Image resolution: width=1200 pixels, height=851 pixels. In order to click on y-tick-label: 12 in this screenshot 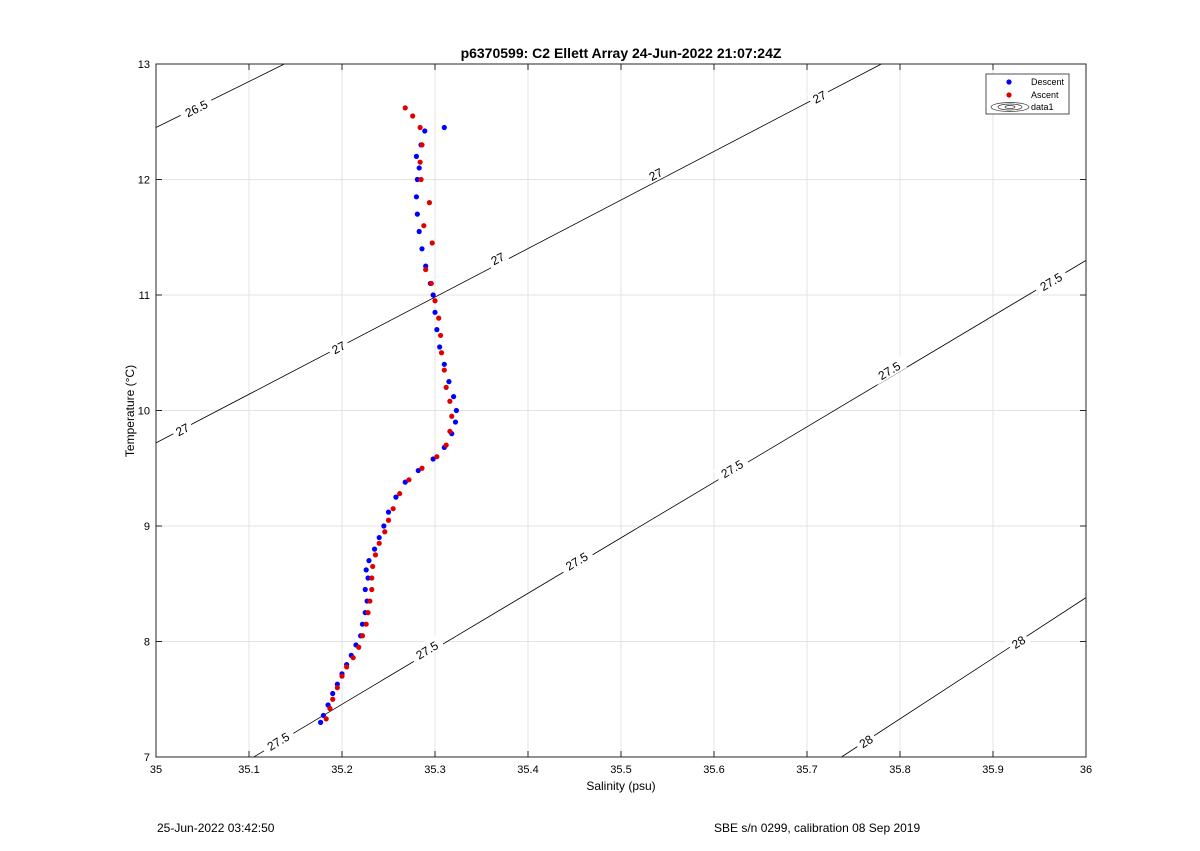, I will do `click(144, 181)`.